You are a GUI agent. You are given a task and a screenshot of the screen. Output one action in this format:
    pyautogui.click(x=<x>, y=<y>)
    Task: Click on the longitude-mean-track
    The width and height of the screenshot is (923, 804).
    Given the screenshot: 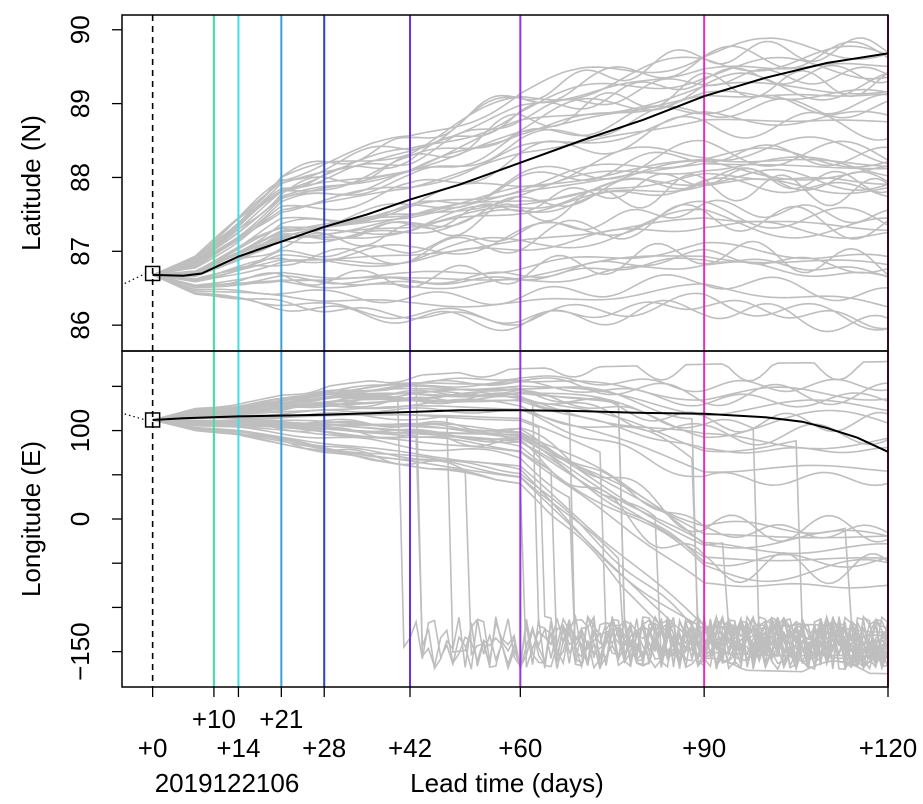 What is the action you would take?
    pyautogui.click(x=520, y=431)
    